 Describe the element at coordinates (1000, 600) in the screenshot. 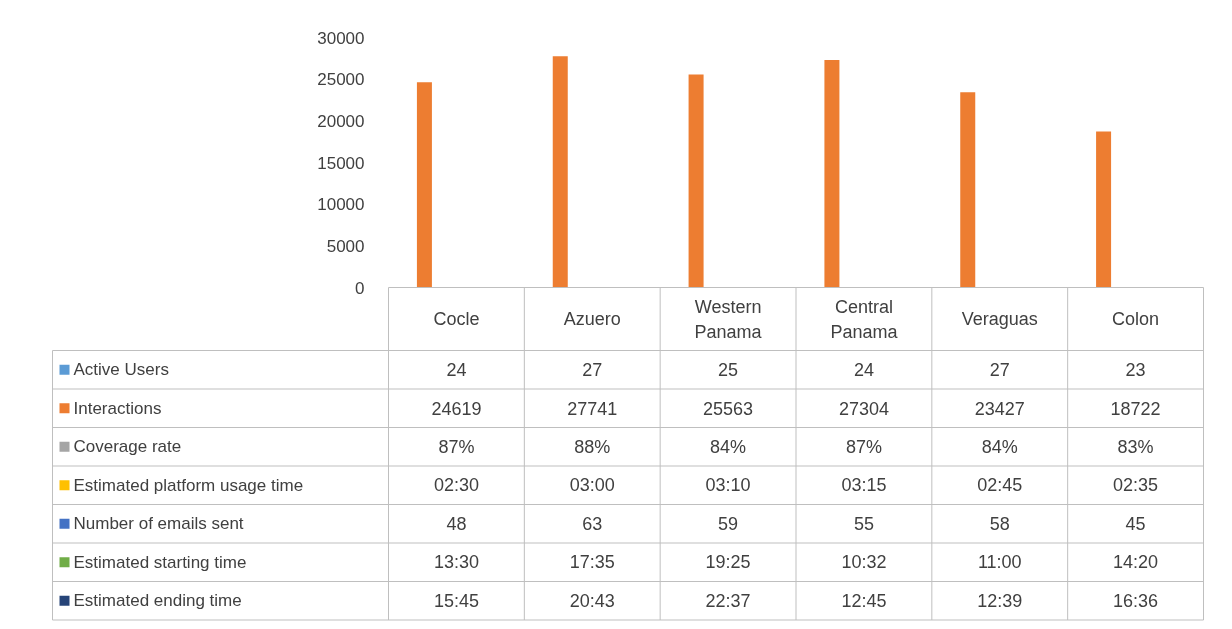

I see `data-label: 12:39` at that location.